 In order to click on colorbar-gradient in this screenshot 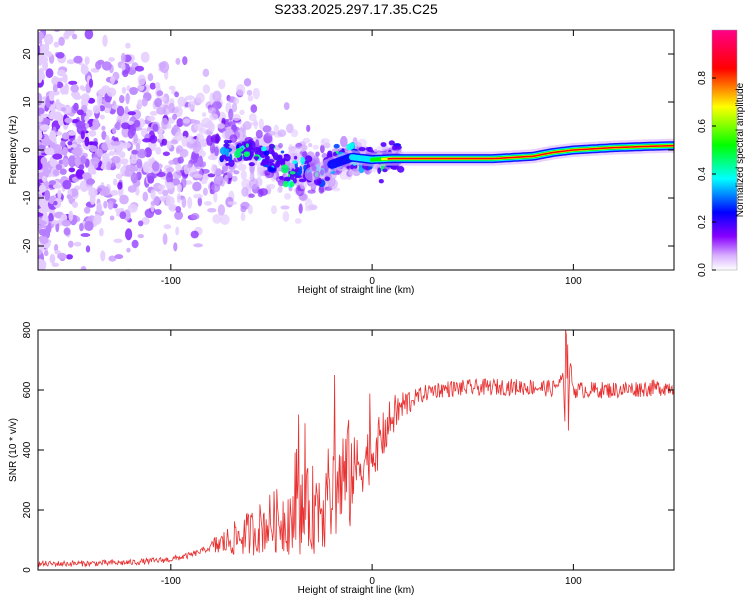, I will do `click(724, 150)`.